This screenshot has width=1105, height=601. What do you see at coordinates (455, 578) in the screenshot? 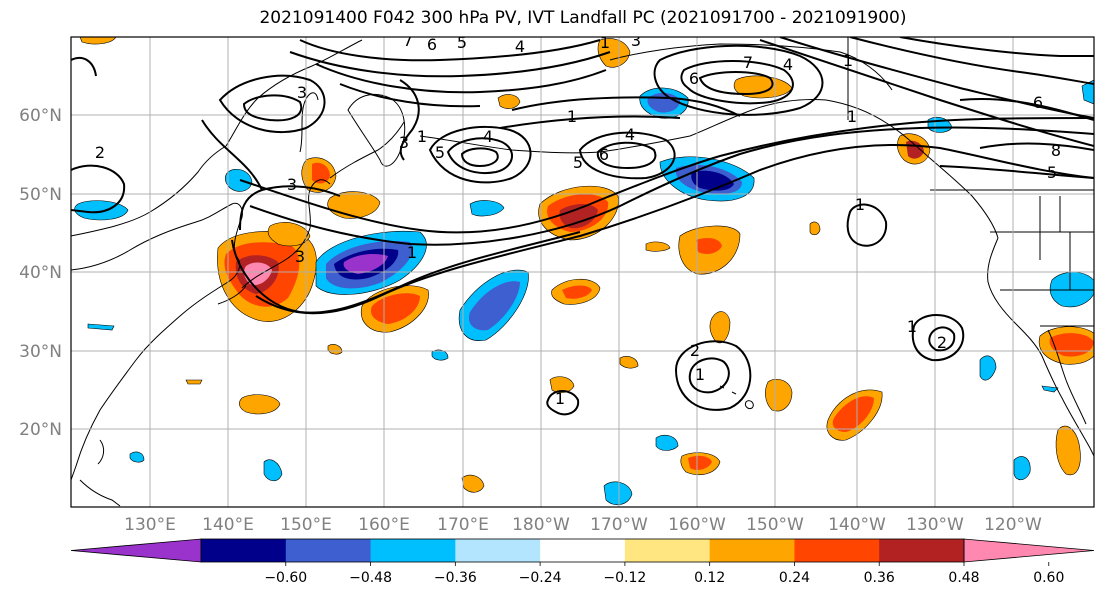
I see `colorbar-tick-label: −0.36` at bounding box center [455, 578].